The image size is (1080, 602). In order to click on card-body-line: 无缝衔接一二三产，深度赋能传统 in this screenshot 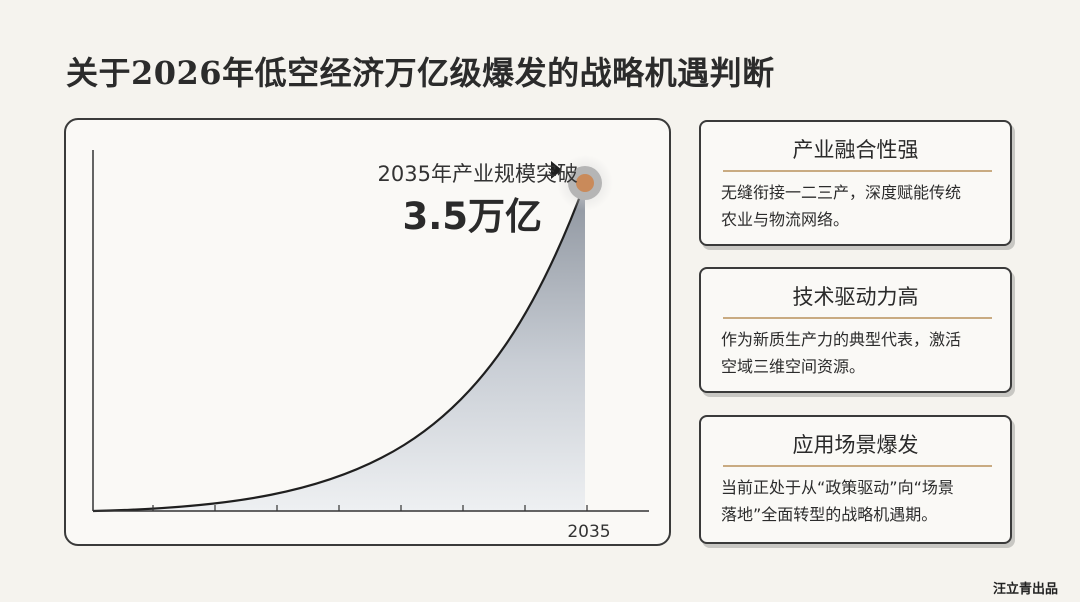, I will do `click(841, 192)`.